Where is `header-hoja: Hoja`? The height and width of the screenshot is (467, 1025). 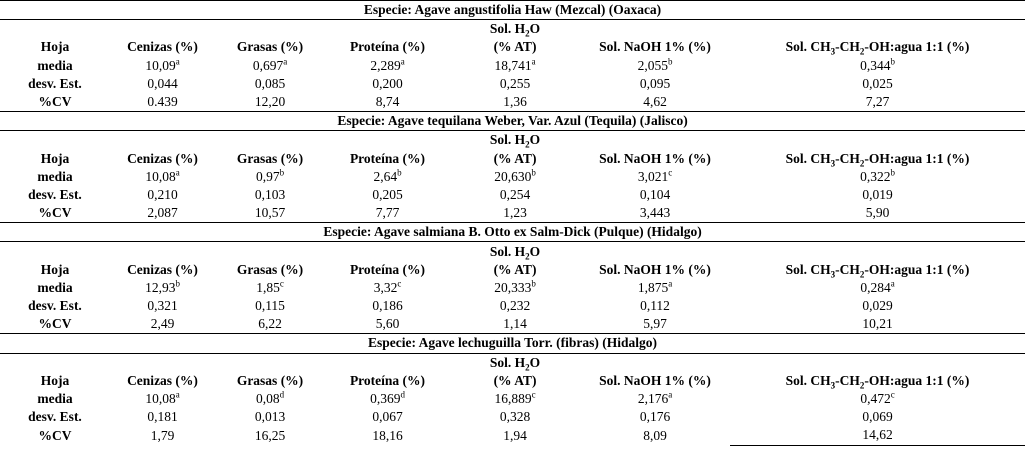 header-hoja: Hoja is located at coordinates (55, 380).